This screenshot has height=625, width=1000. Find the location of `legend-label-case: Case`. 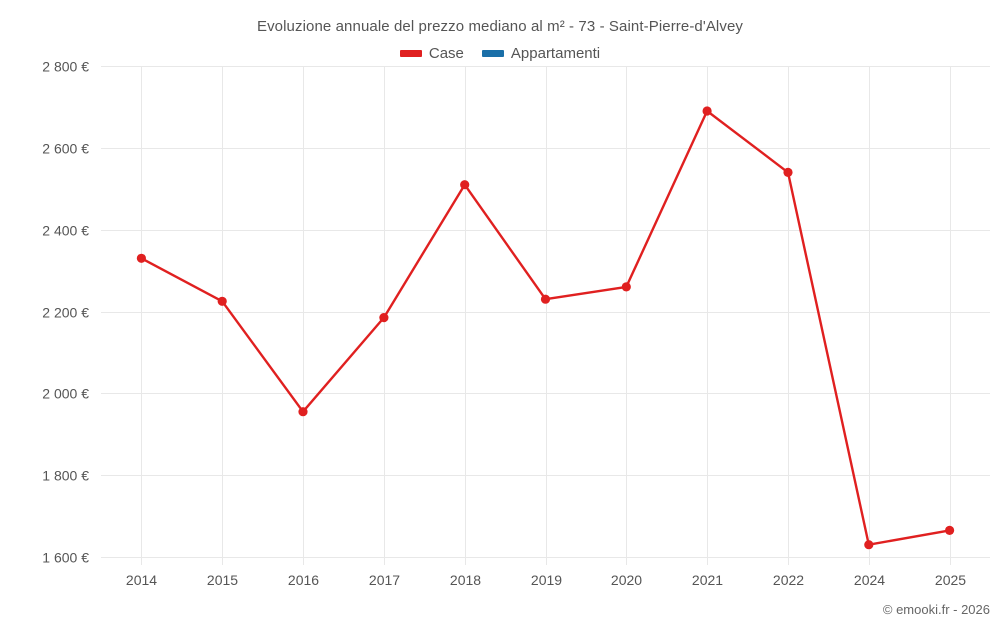

legend-label-case: Case is located at coordinates (446, 53).